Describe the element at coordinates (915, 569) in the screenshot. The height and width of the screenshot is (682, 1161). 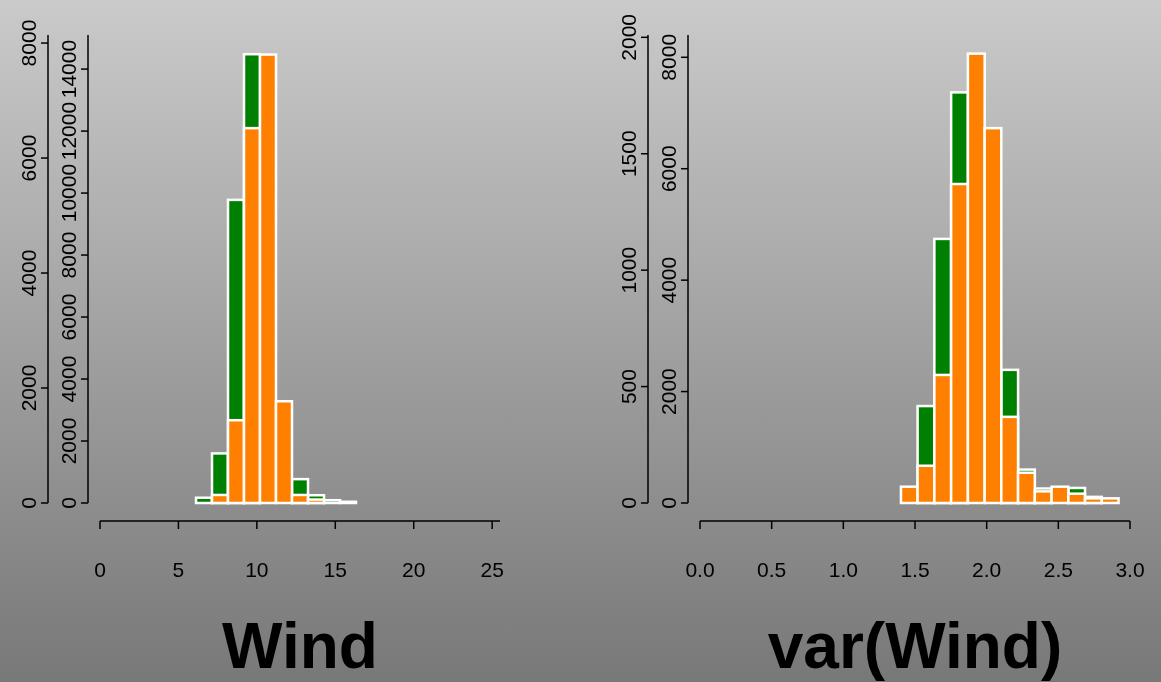
I see `x-tick-label: 1.5` at that location.